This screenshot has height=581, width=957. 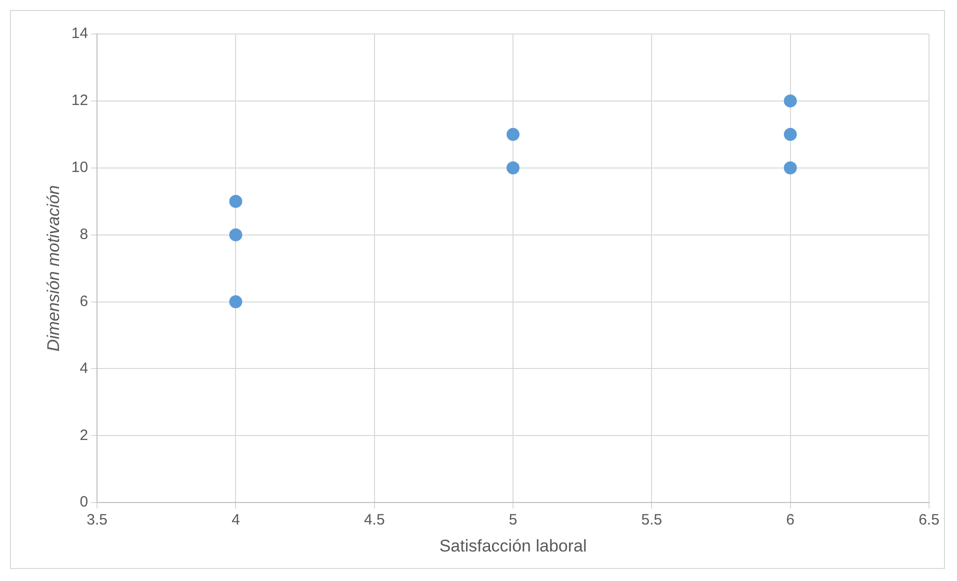 I want to click on x-tick-label: 4.5, so click(x=374, y=520).